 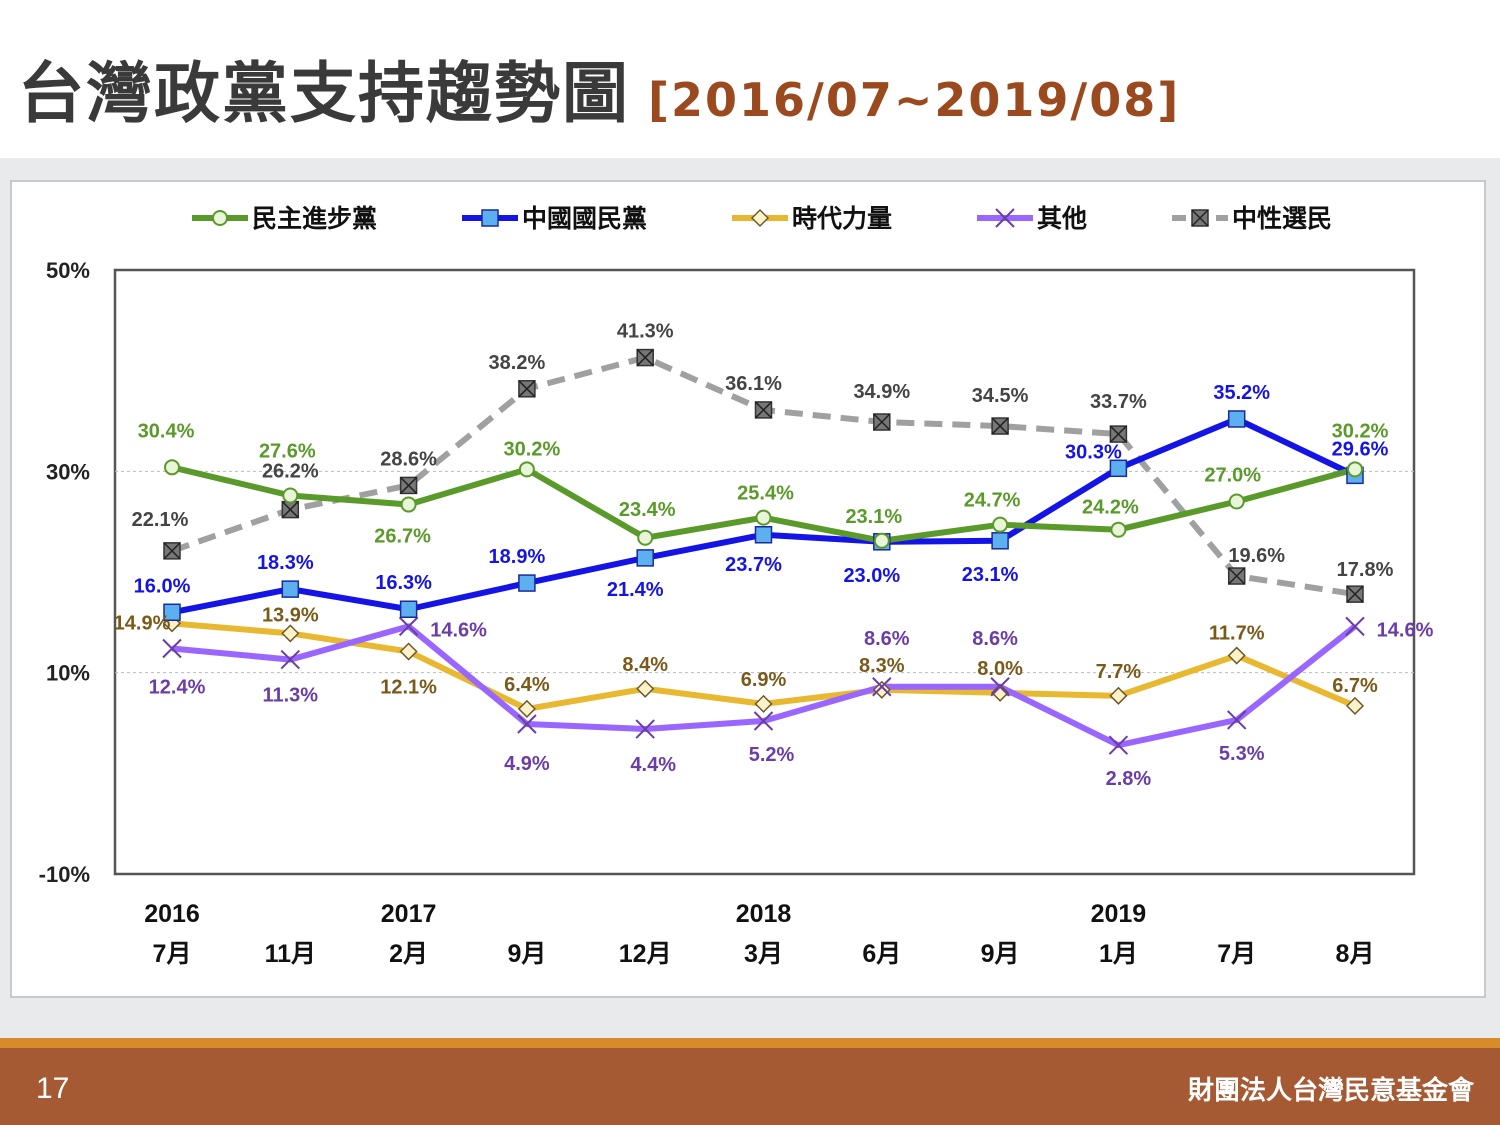 I want to click on page-subtitle: [2016/07~2019/08], so click(x=914, y=100).